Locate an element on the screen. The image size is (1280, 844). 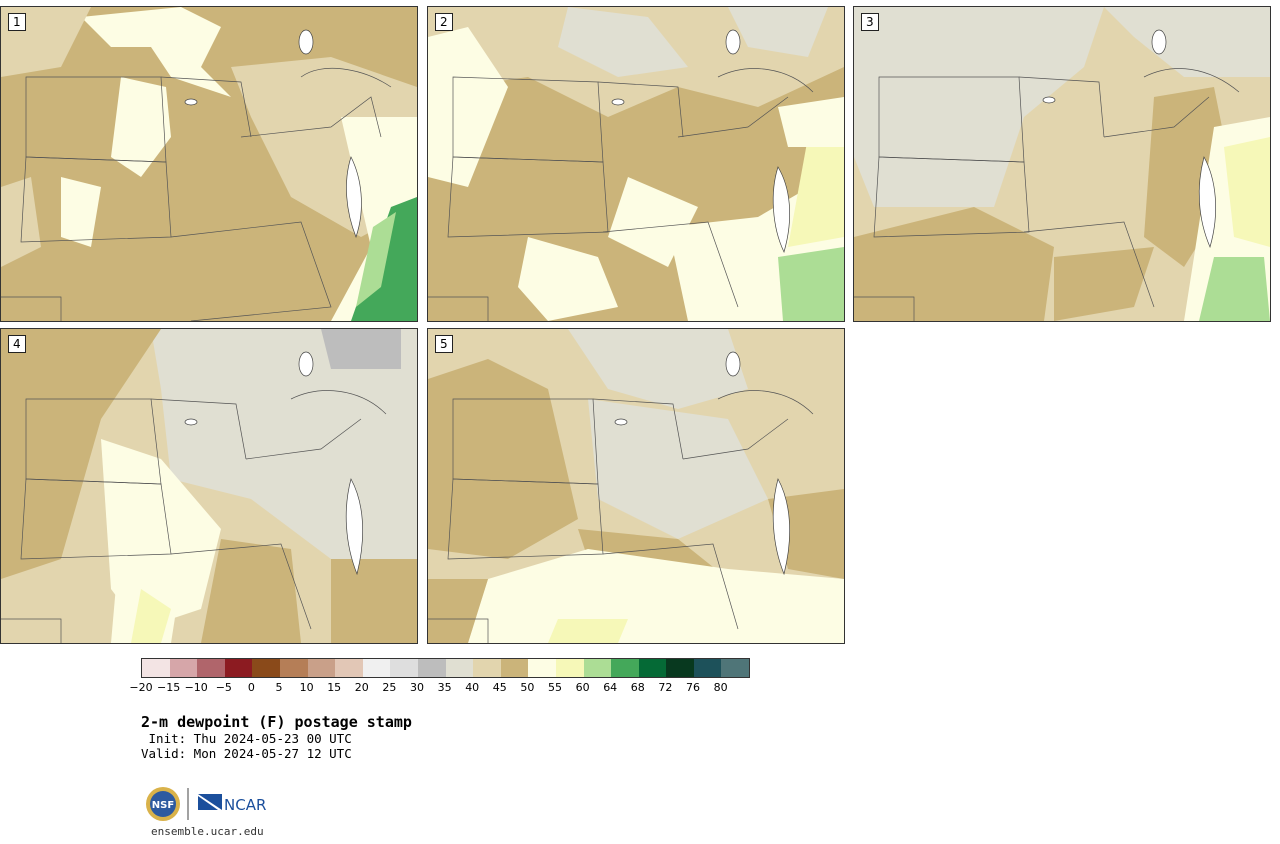
stamp-panel-1: 1 is located at coordinates (209, 164).